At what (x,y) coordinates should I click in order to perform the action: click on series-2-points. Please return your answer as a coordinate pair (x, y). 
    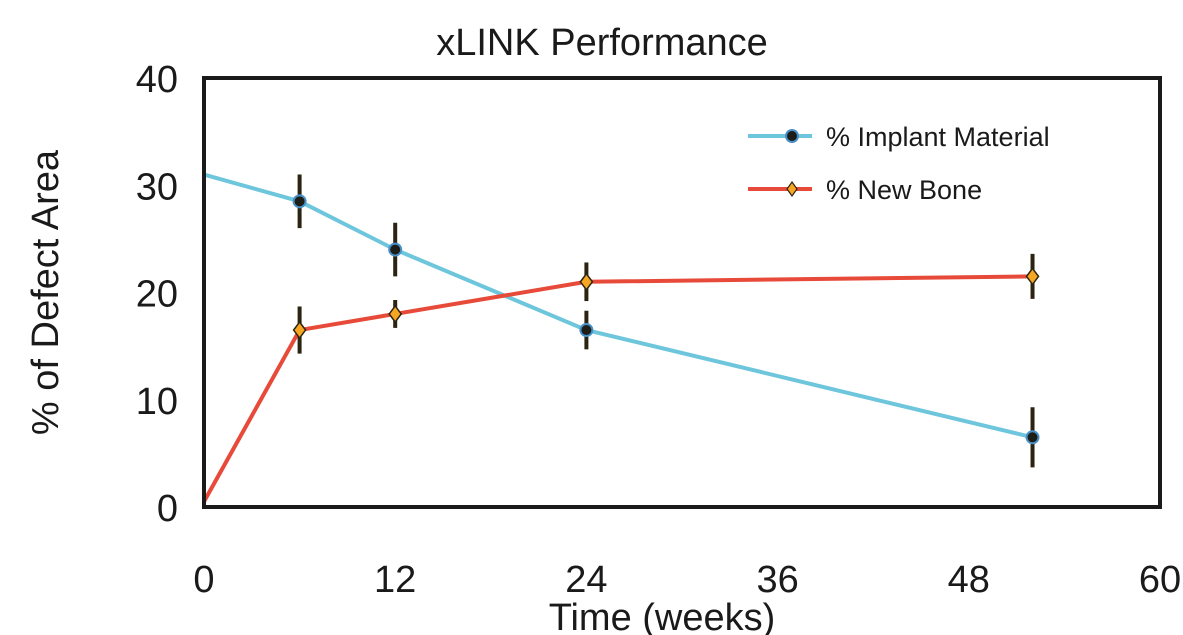
    Looking at the image, I should click on (666, 303).